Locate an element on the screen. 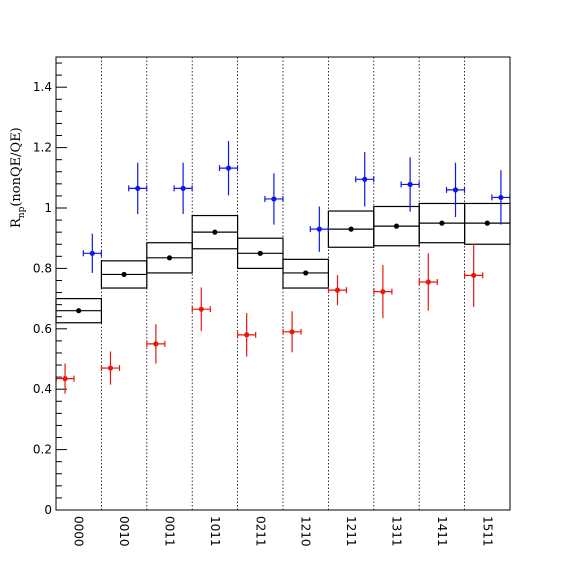  y-tick-label: 1.2 is located at coordinates (42, 148).